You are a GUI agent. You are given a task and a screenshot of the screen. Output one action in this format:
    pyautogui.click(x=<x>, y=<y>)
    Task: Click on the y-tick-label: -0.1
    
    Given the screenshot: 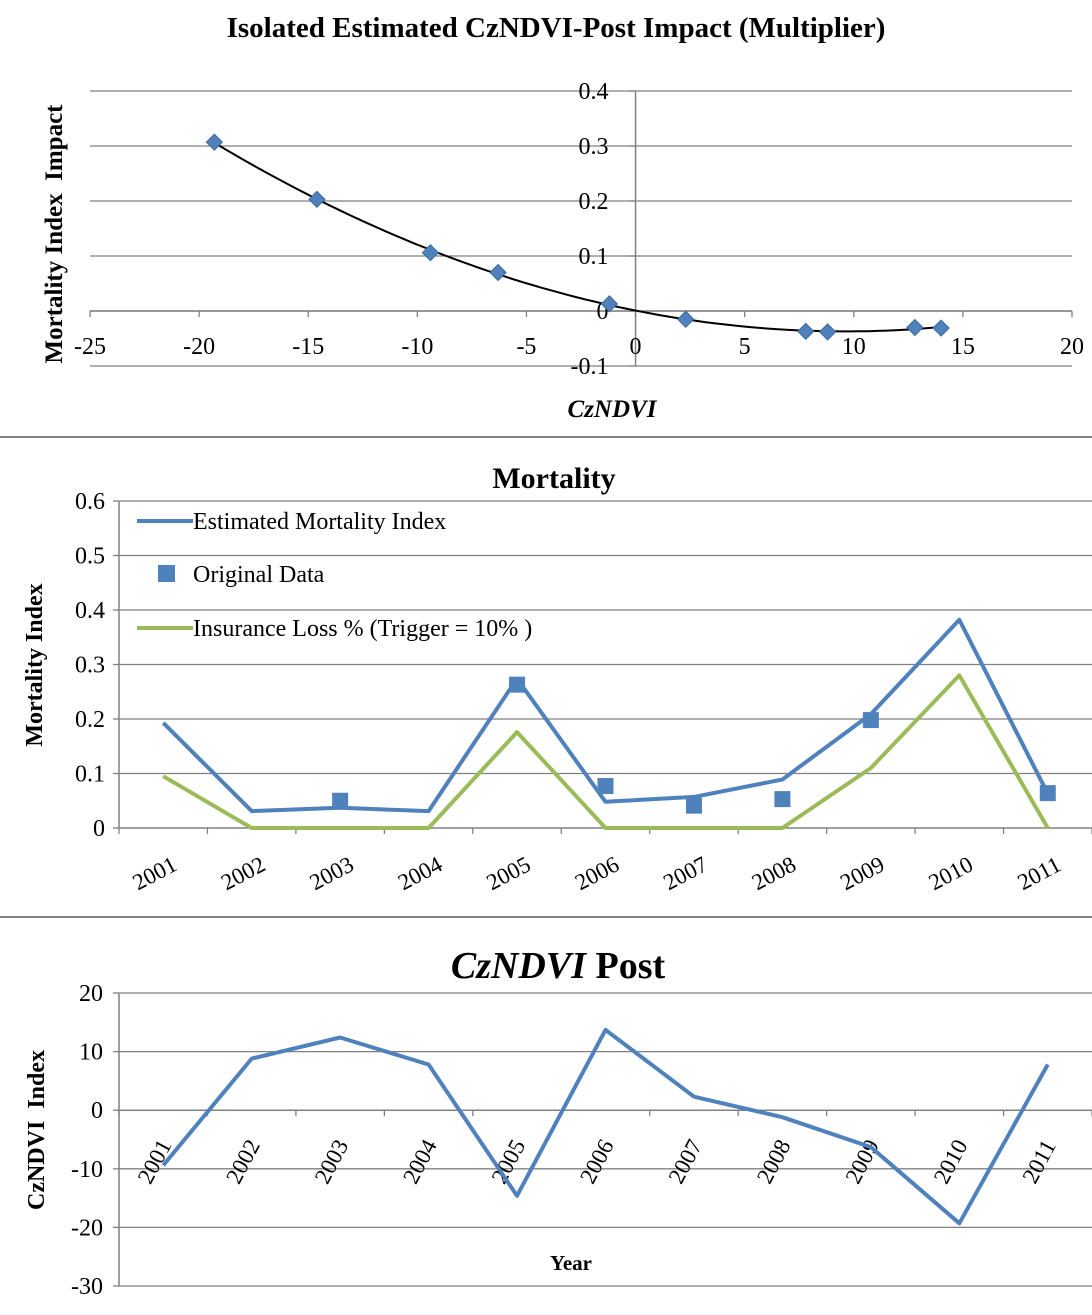 What is the action you would take?
    pyautogui.click(x=590, y=367)
    